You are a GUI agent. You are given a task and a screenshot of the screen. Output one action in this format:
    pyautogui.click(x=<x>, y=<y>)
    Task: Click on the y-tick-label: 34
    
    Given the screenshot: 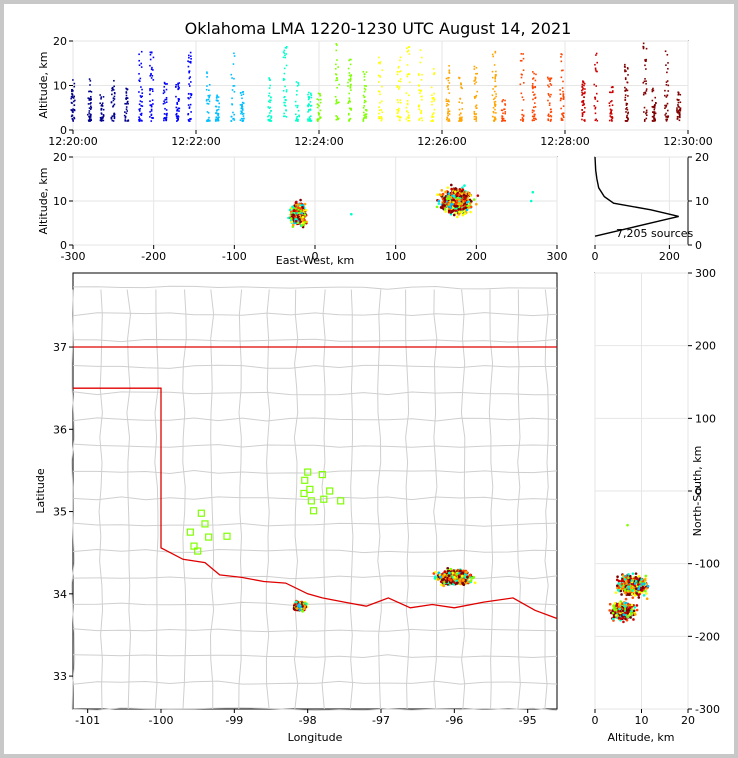 What is the action you would take?
    pyautogui.click(x=60, y=594)
    